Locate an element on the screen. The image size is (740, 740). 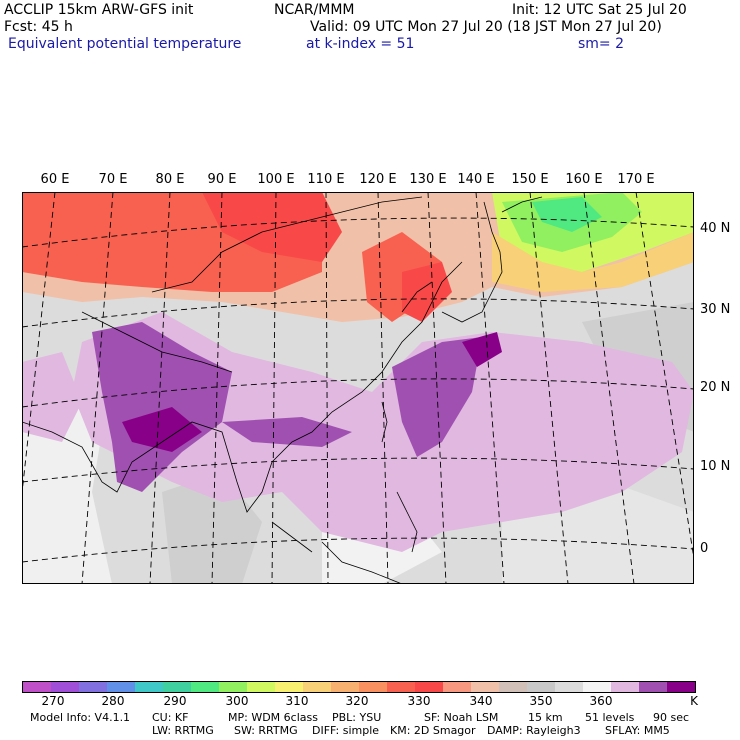
colorbar-label: 280 is located at coordinates (113, 701).